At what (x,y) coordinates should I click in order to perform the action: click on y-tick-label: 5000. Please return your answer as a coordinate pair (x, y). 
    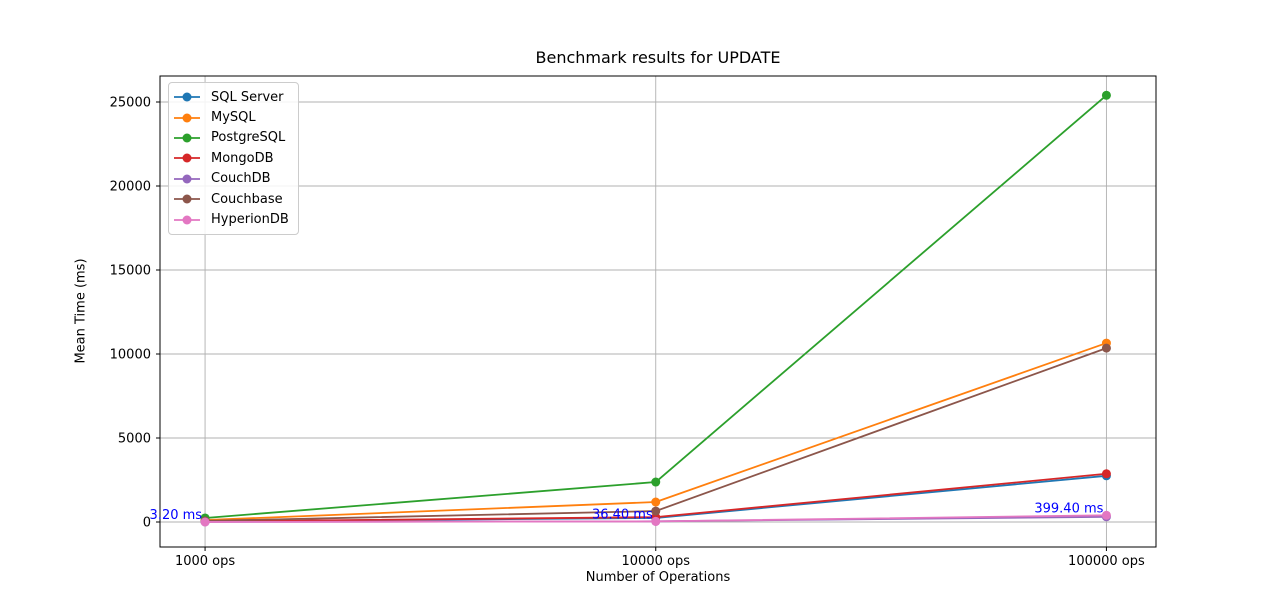
    Looking at the image, I should click on (134, 439).